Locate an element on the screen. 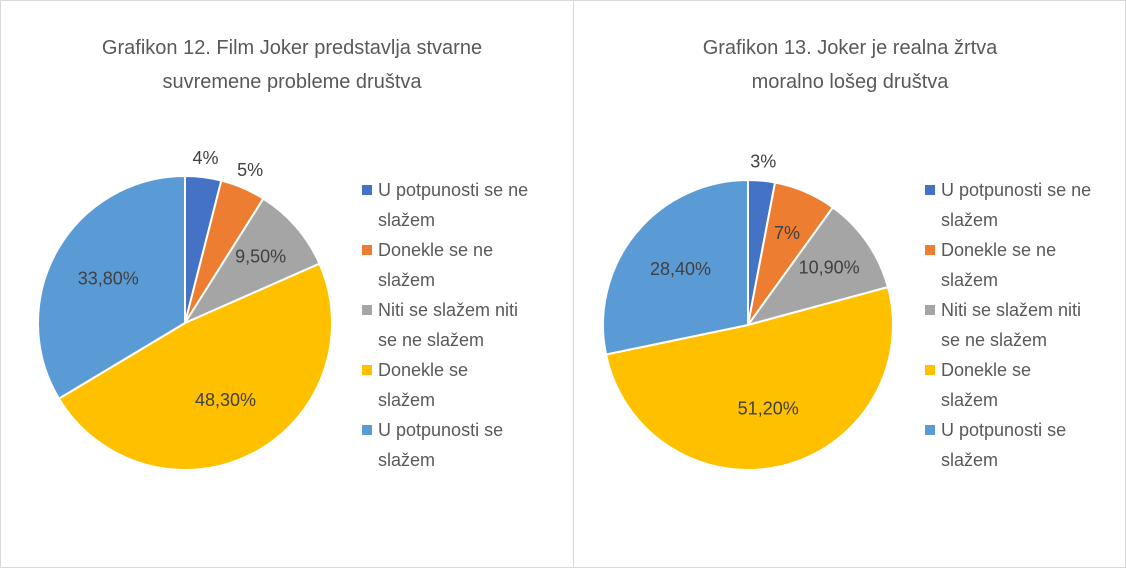 This screenshot has height=569, width=1126. data-label: 51,20% is located at coordinates (768, 408).